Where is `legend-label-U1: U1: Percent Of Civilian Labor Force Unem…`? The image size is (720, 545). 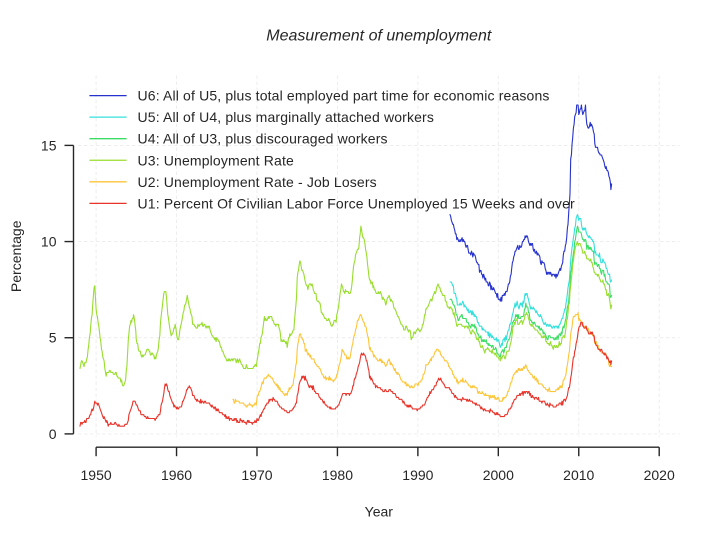
legend-label-U1: U1: Percent Of Civilian Labor Force Unem… is located at coordinates (357, 203).